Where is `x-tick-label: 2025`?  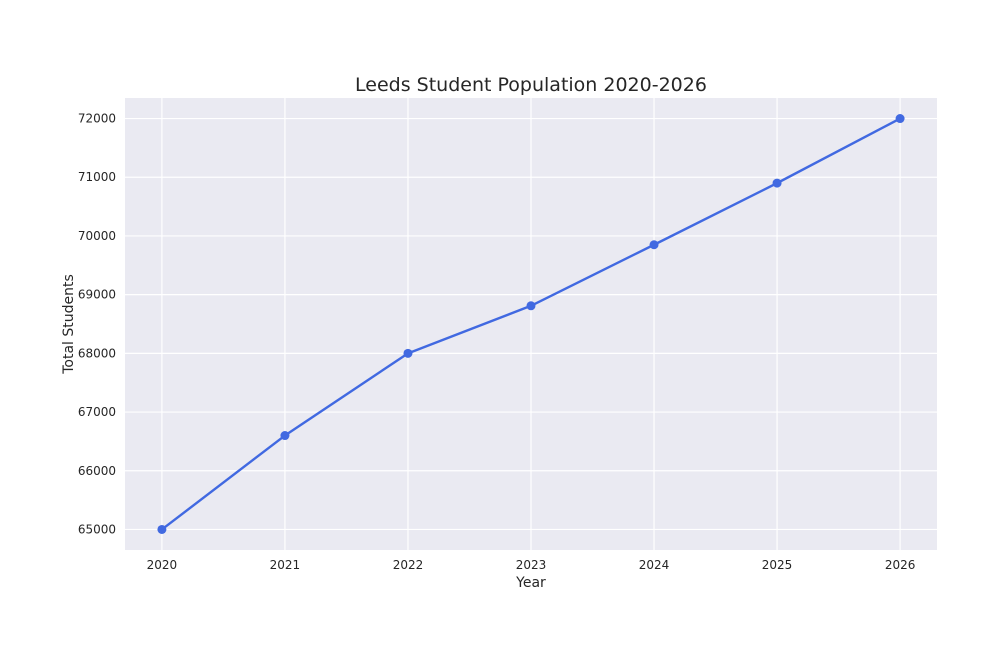
x-tick-label: 2025 is located at coordinates (777, 565).